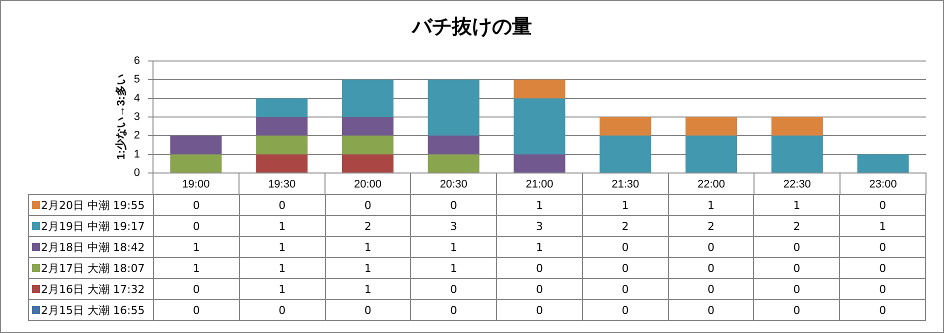  What do you see at coordinates (797, 184) in the screenshot?
I see `x-tick-label: 22:30` at bounding box center [797, 184].